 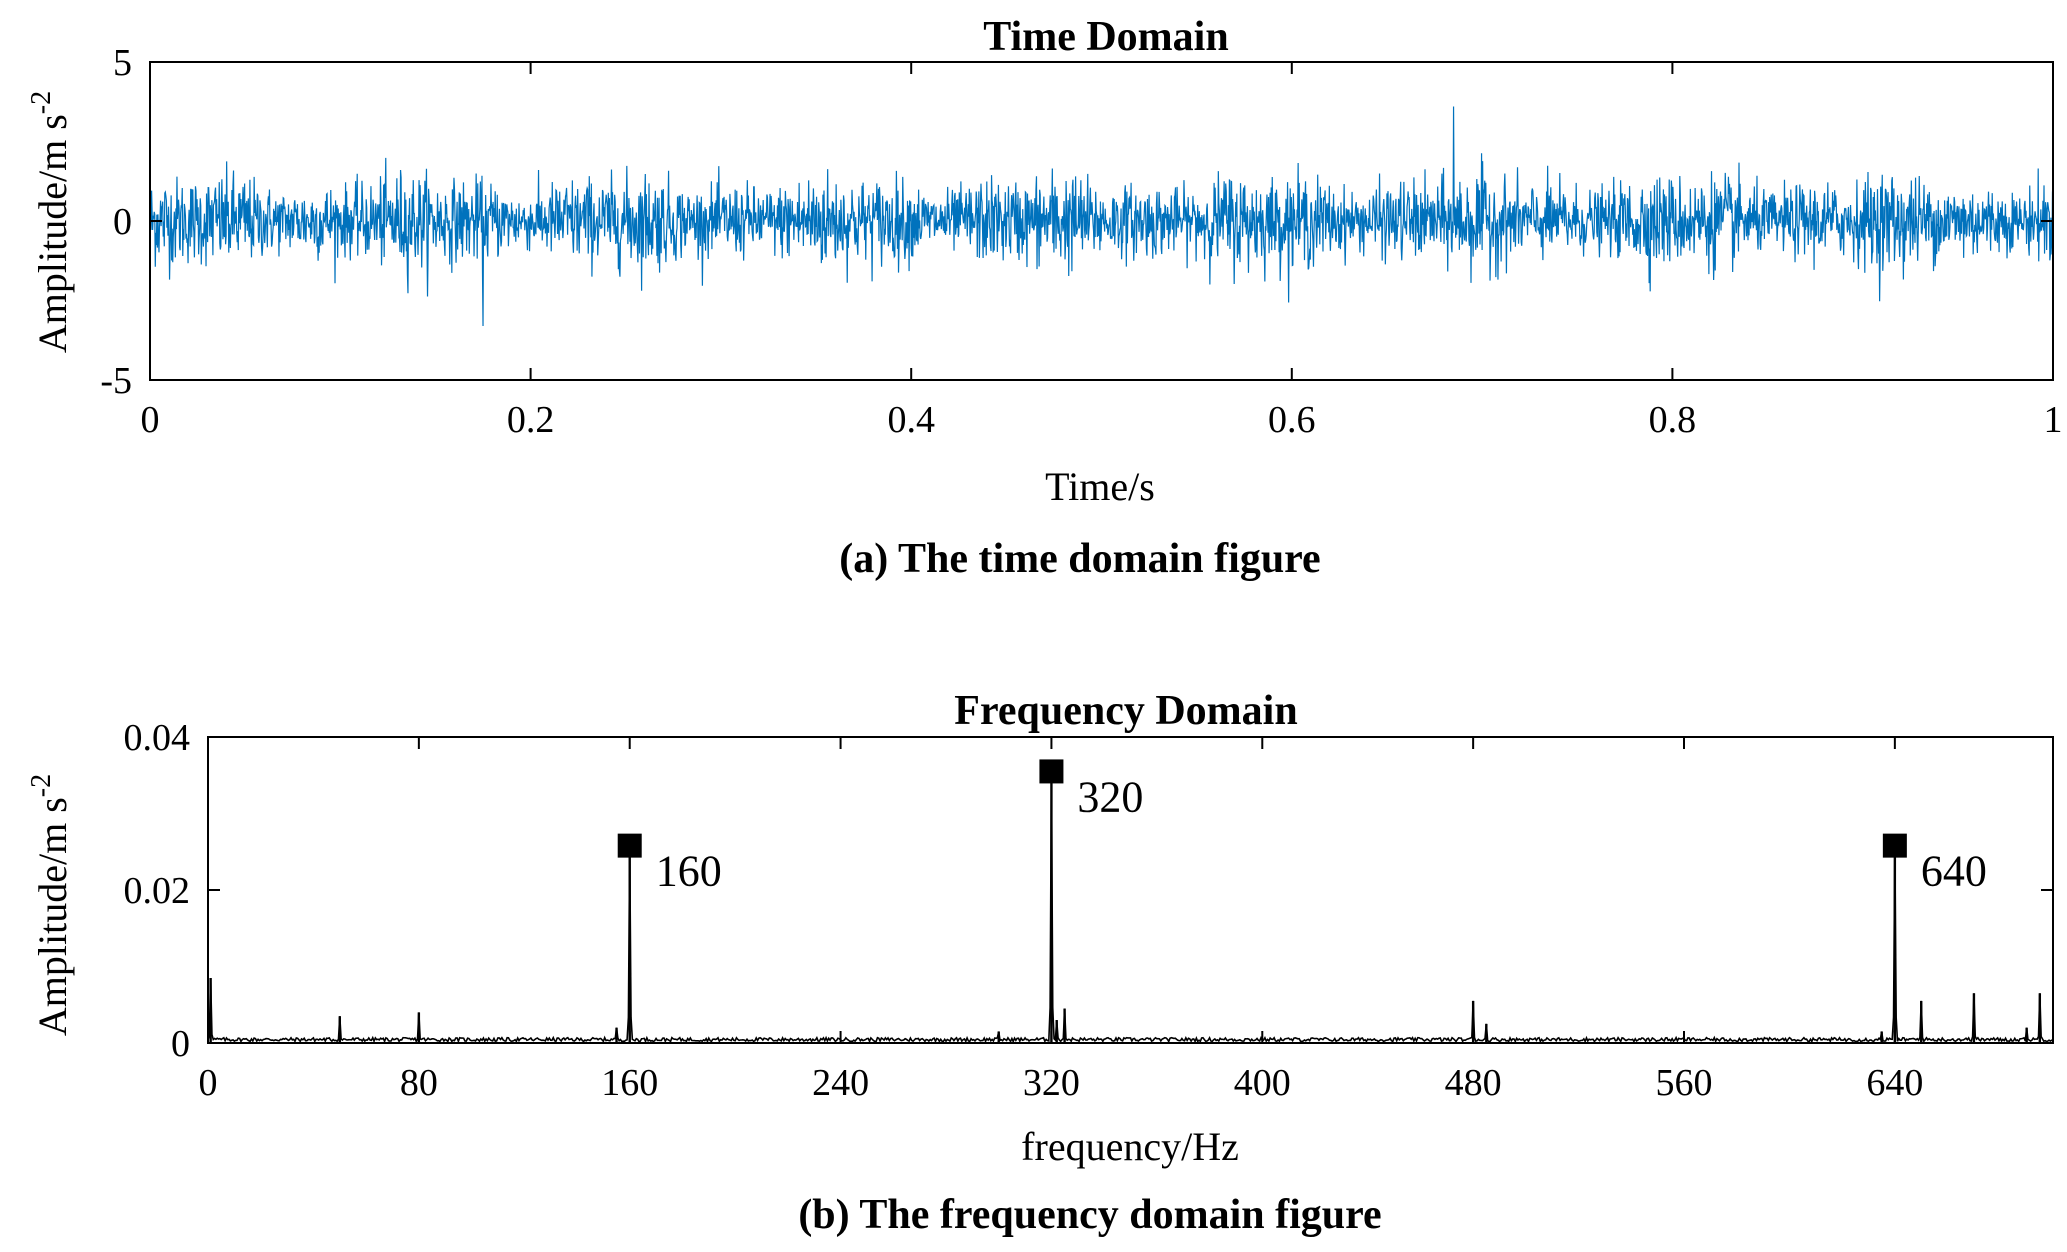 What do you see at coordinates (1051, 1083) in the screenshot?
I see `x-tick-label: 320` at bounding box center [1051, 1083].